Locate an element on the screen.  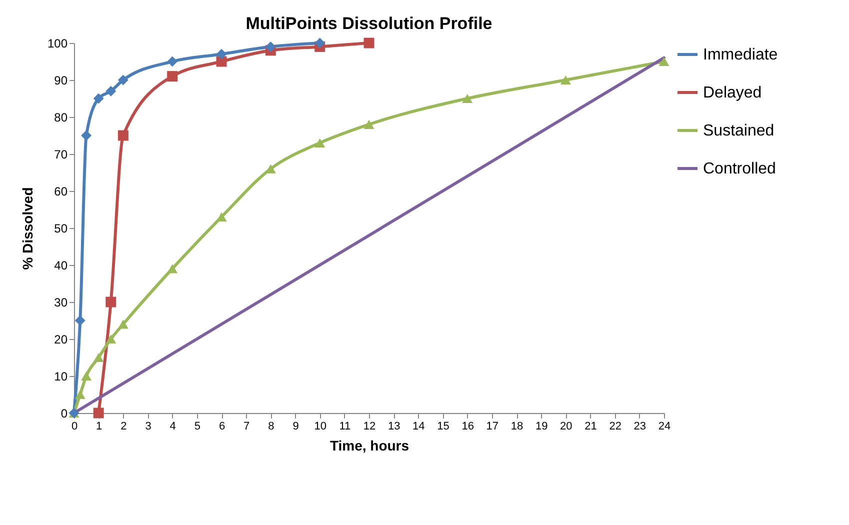
x-tick-label: 14 is located at coordinates (418, 426).